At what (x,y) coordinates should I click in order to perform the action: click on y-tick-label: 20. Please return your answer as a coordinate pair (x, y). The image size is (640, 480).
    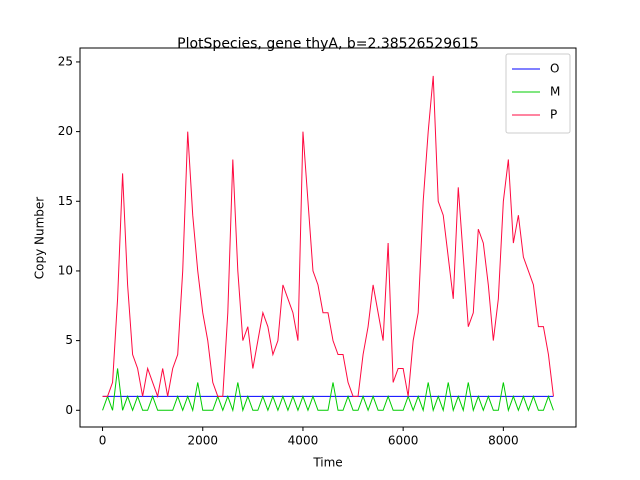
    Looking at the image, I should click on (65, 131).